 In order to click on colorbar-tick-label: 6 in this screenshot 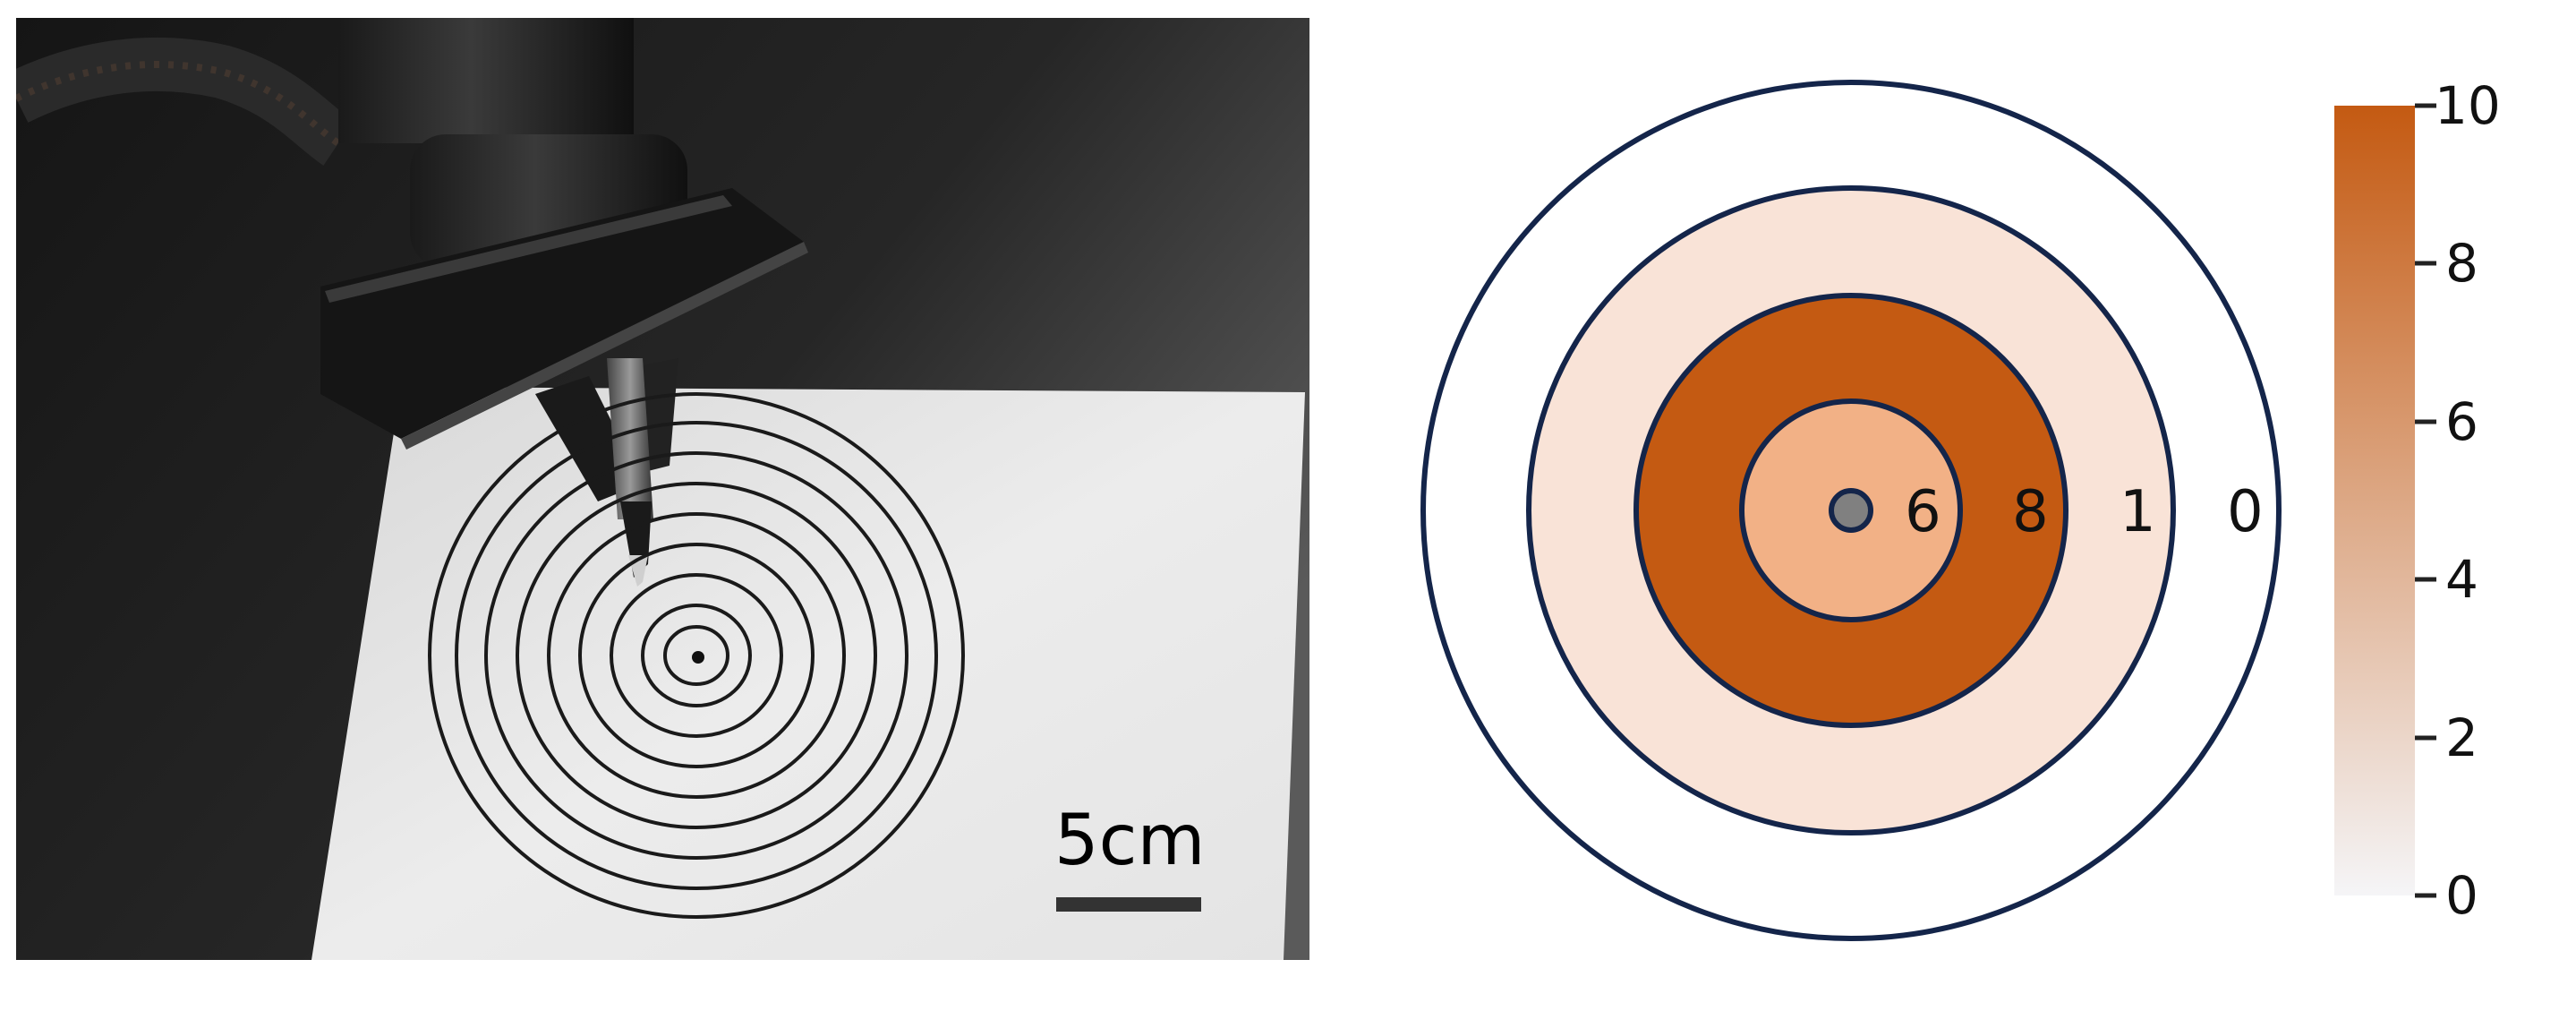, I will do `click(2461, 422)`.